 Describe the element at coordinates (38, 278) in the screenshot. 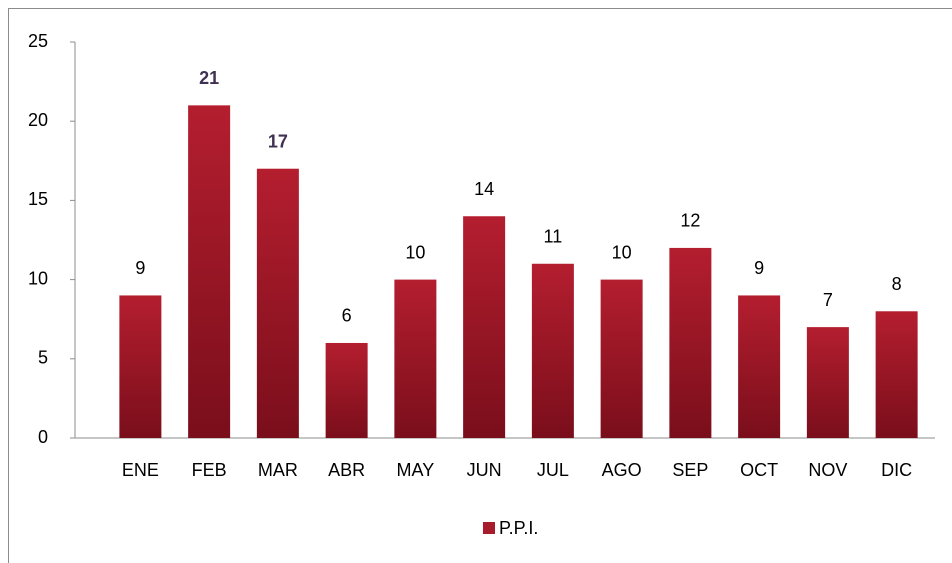

I see `y-tick-label: 10` at that location.